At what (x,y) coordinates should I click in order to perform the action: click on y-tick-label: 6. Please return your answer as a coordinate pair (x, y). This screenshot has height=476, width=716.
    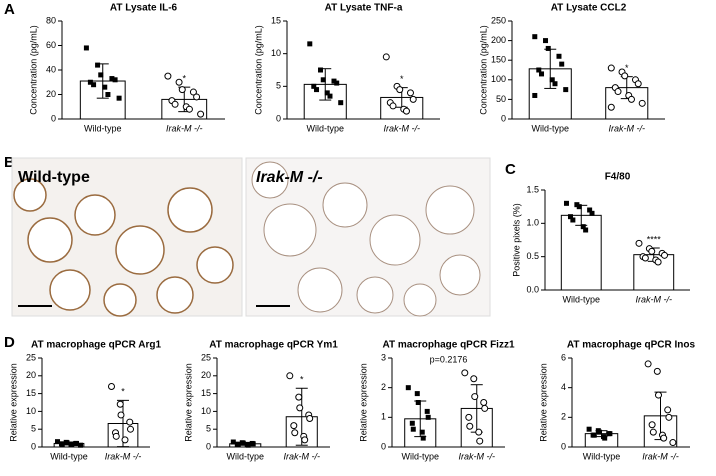
    Looking at the image, I should click on (563, 357).